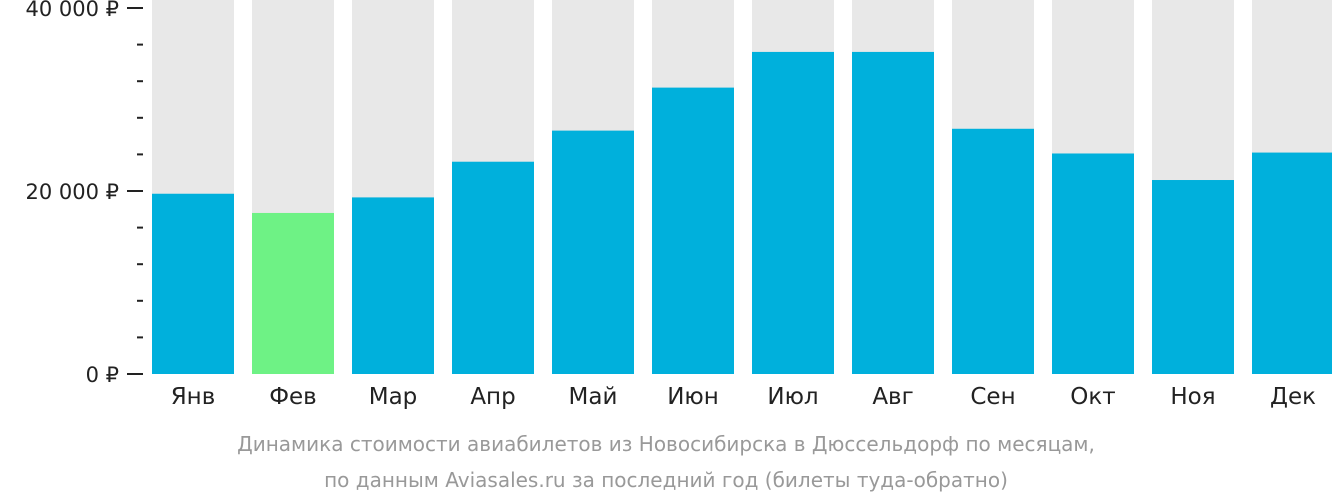 The height and width of the screenshot is (502, 1332). I want to click on x-tick-label: Май, so click(593, 397).